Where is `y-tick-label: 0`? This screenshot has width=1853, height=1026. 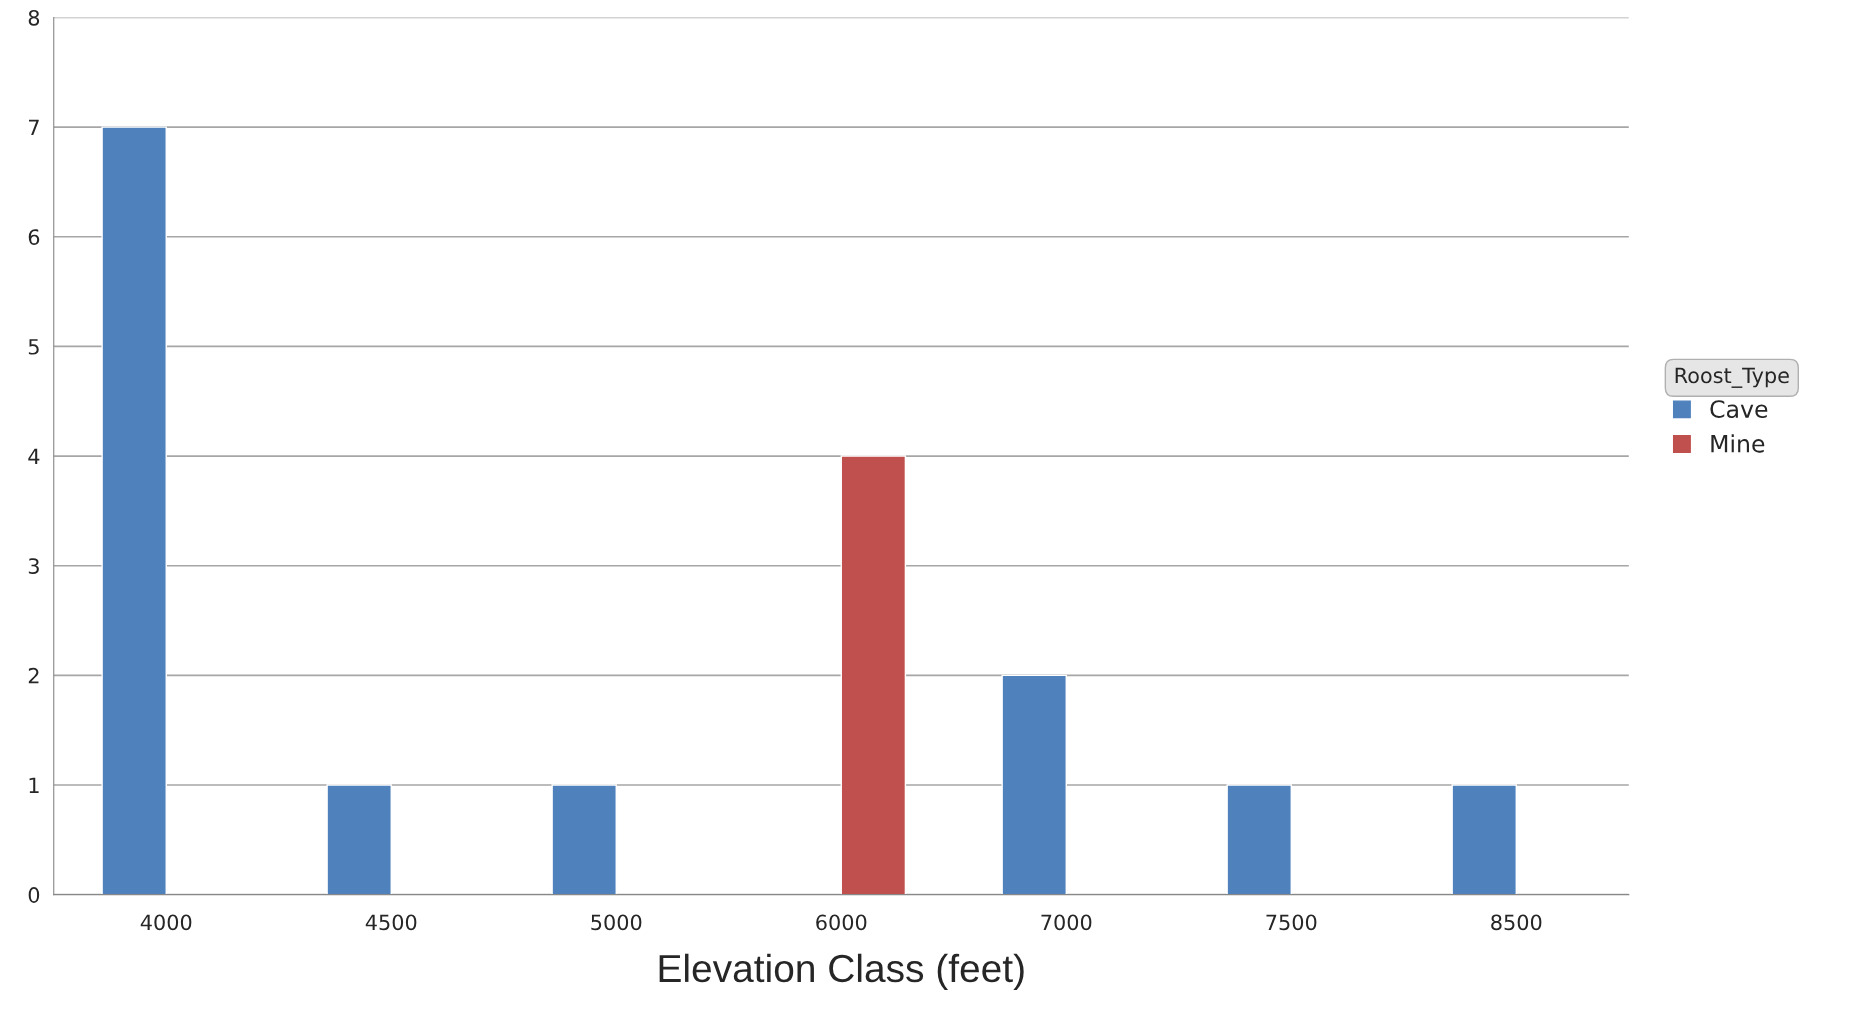 y-tick-label: 0 is located at coordinates (34, 895).